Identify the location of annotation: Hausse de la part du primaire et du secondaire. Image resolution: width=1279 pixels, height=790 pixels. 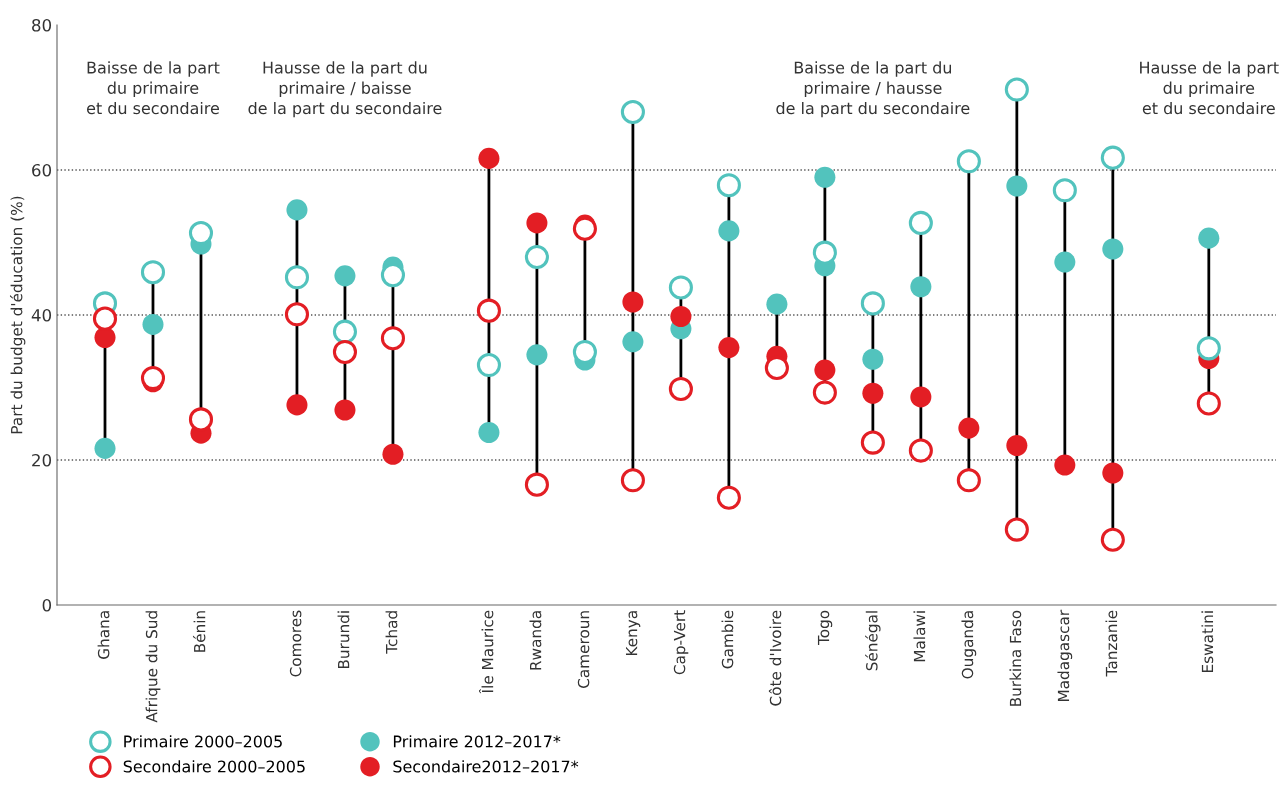
(1209, 88).